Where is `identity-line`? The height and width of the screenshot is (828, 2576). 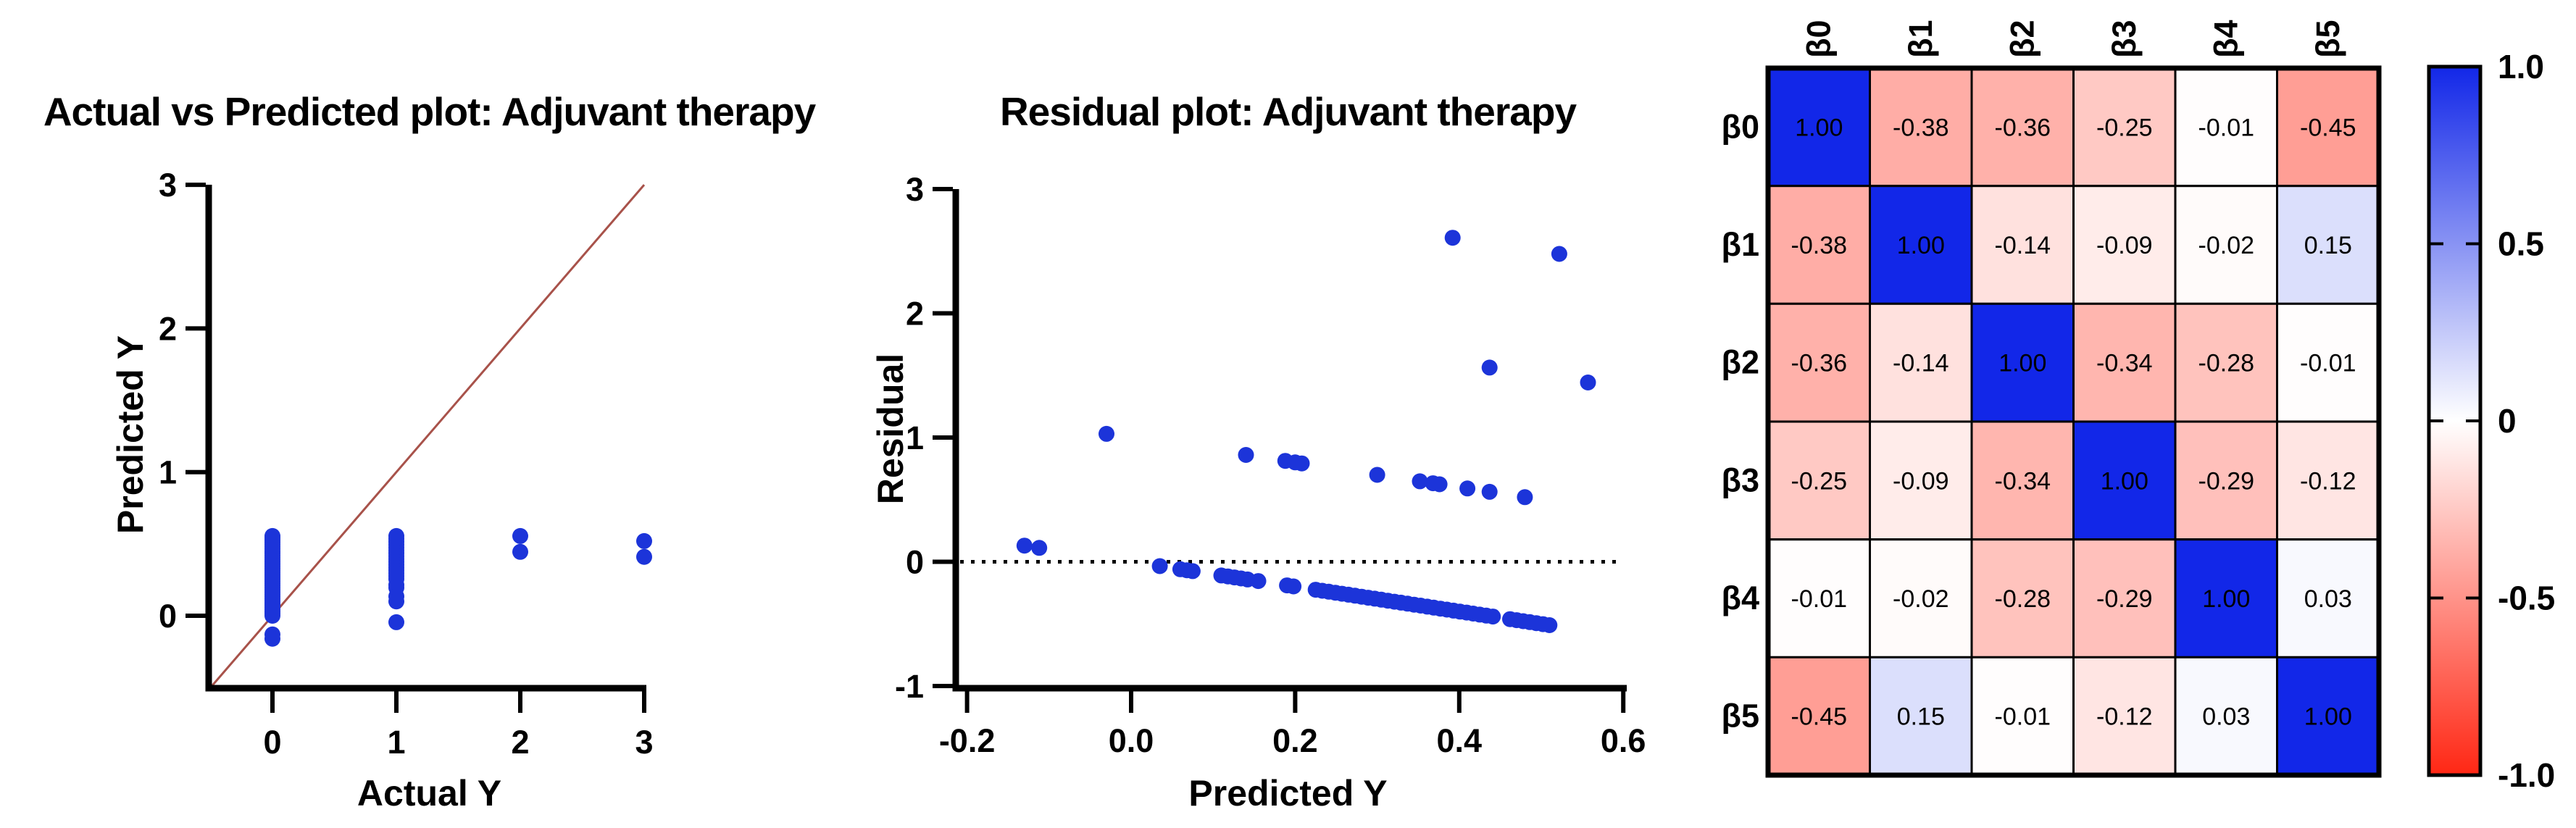
identity-line is located at coordinates (427, 436).